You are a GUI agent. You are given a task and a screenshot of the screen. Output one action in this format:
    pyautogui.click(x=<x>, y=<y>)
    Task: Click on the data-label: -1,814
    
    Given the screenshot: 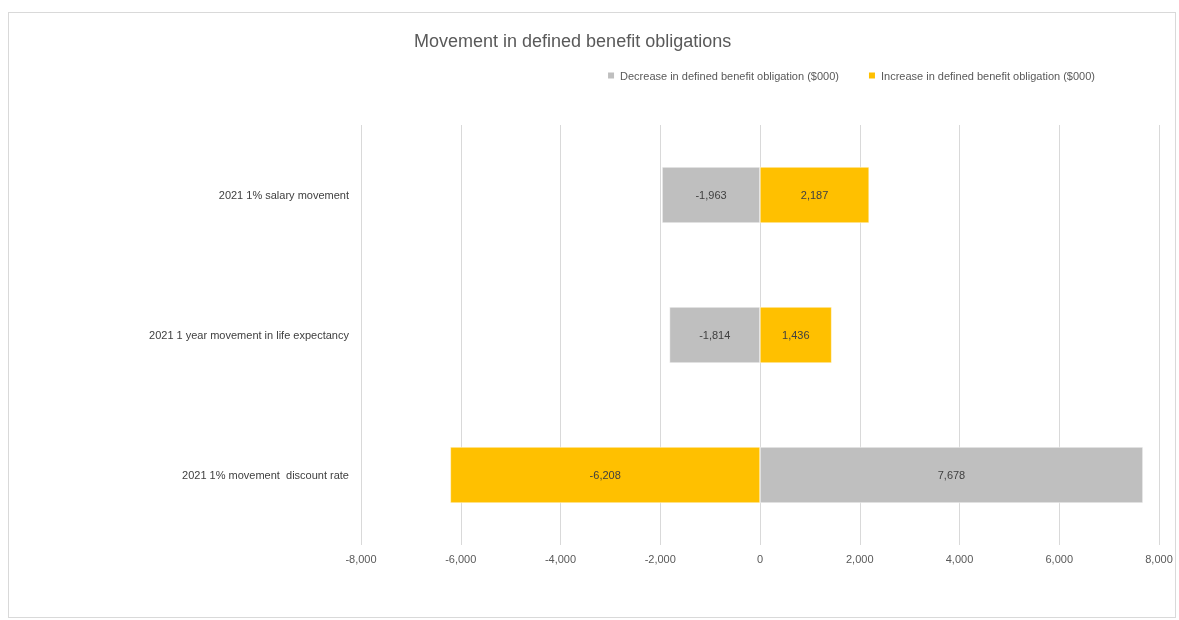 What is the action you would take?
    pyautogui.click(x=715, y=335)
    